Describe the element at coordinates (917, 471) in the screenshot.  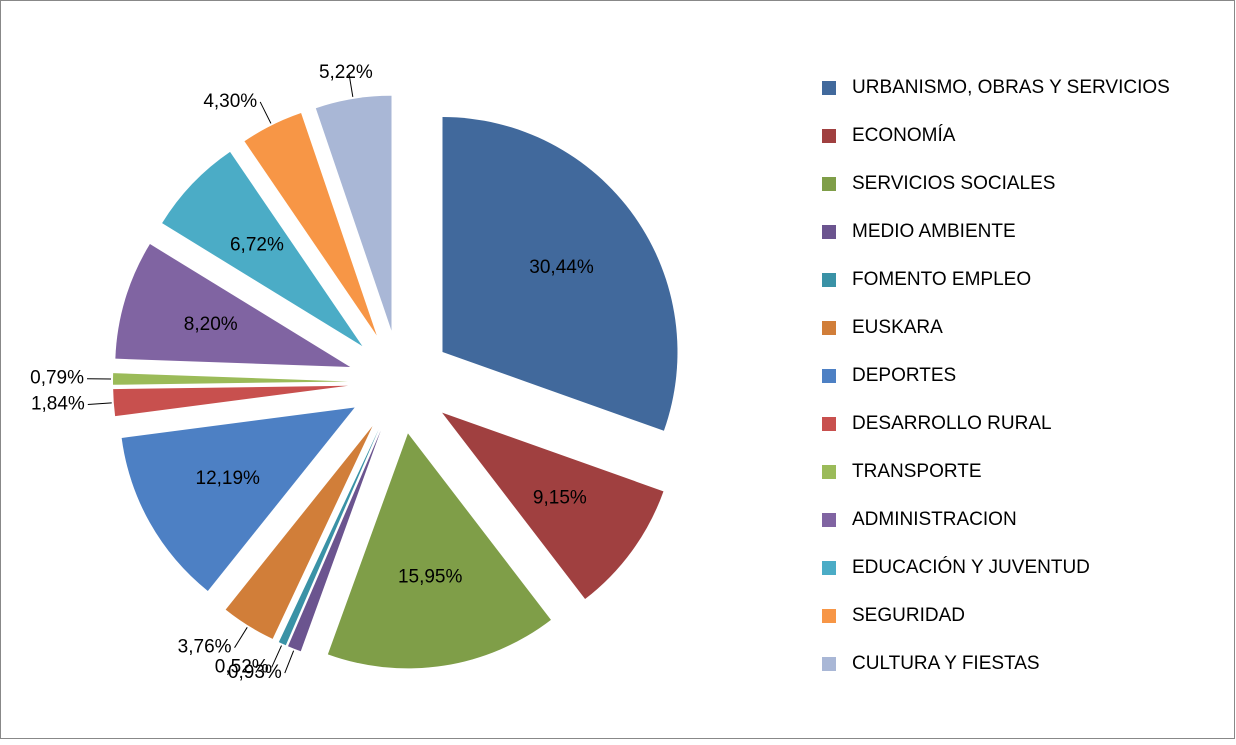
I see `legend-label: TRANSPORTE` at that location.